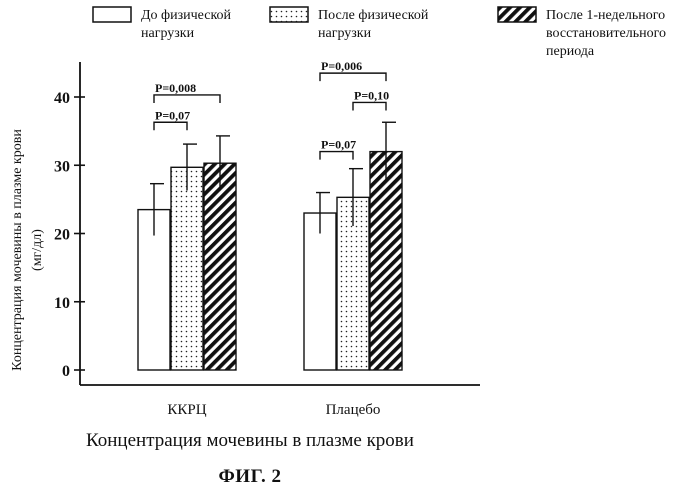 This screenshot has width=700, height=491. I want to click on legend-label: До физической, so click(186, 15).